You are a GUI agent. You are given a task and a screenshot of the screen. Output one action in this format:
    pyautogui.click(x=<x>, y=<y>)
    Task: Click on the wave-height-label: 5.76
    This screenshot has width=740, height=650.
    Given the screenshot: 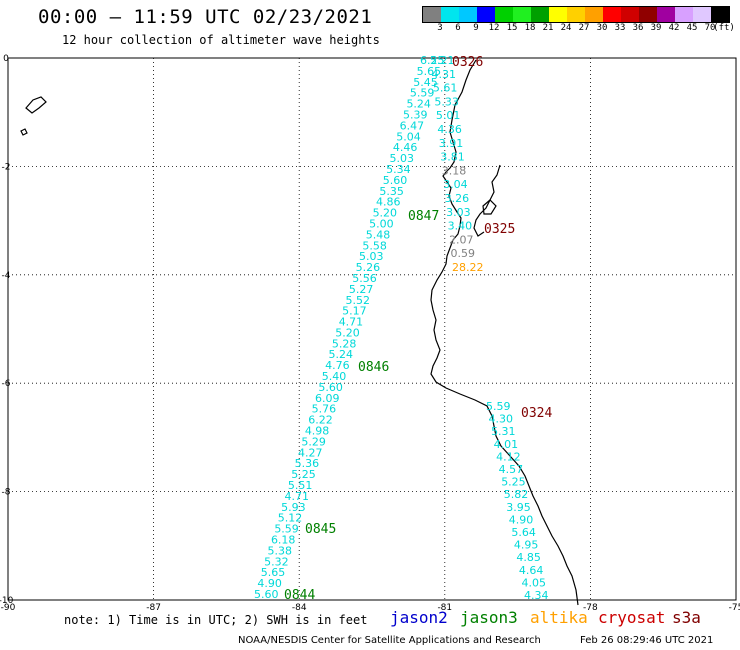 What is the action you would take?
    pyautogui.click(x=324, y=409)
    